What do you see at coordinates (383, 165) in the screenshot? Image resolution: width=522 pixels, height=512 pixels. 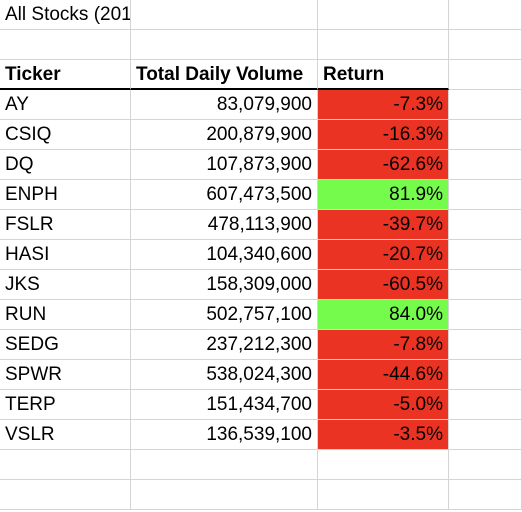 I see `return-cell: -62.6%` at bounding box center [383, 165].